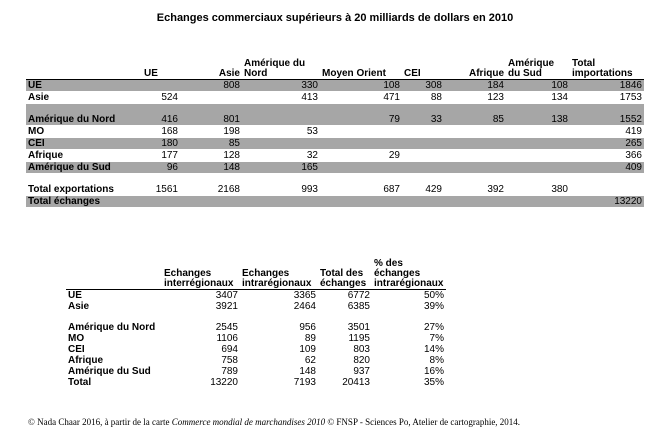 This screenshot has width=670, height=441. Describe the element at coordinates (304, 295) in the screenshot. I see `table-cell: 3365` at that location.